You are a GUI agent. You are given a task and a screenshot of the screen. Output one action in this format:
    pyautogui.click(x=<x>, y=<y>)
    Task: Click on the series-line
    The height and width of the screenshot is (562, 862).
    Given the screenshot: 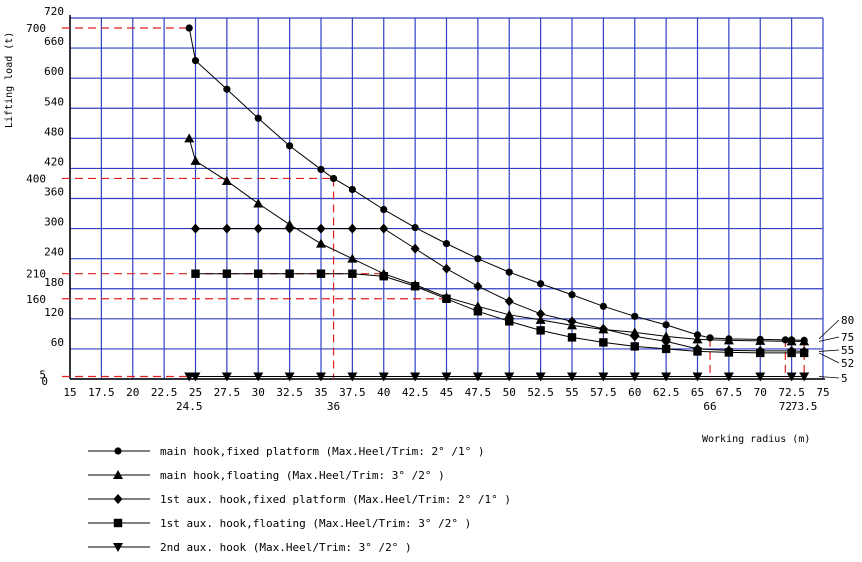 What is the action you would take?
    pyautogui.click(x=500, y=313)
    